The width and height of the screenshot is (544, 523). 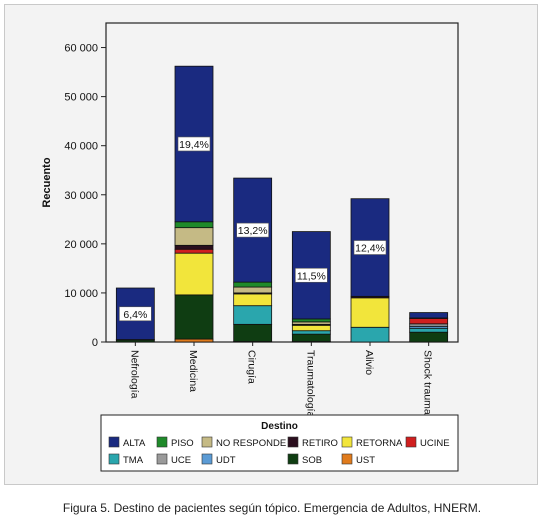 I want to click on x-tick-label: Traumatología, so click(x=310, y=383).